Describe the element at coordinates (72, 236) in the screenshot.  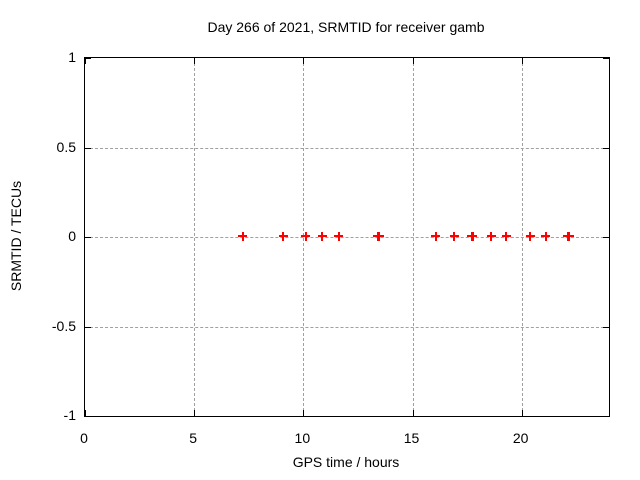
I see `y-tick-label: 0` at that location.